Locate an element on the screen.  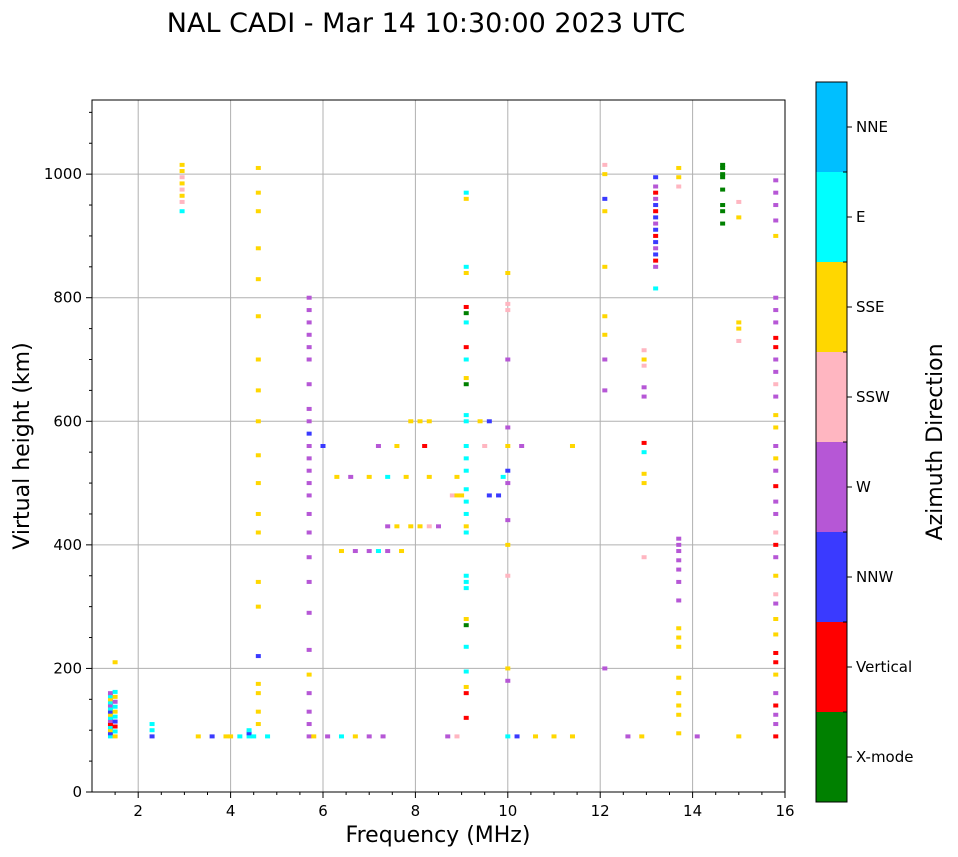
colorbar-label: SSW is located at coordinates (873, 397).